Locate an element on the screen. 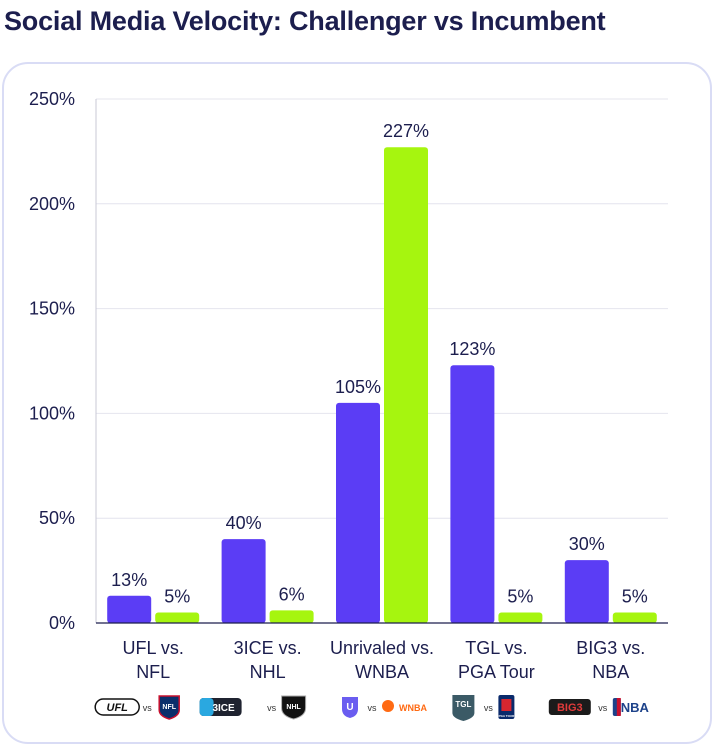 This screenshot has height=748, width=716. unrivaled-logo-text: U is located at coordinates (349, 707).